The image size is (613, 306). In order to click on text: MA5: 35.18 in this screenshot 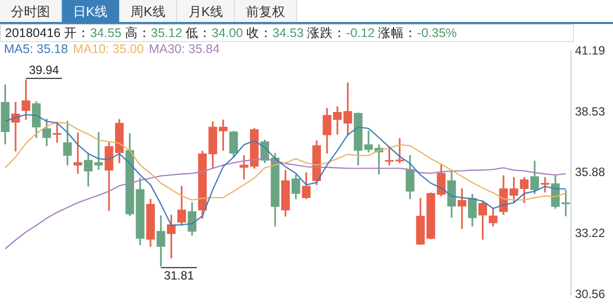, I will do `click(36, 49)`.